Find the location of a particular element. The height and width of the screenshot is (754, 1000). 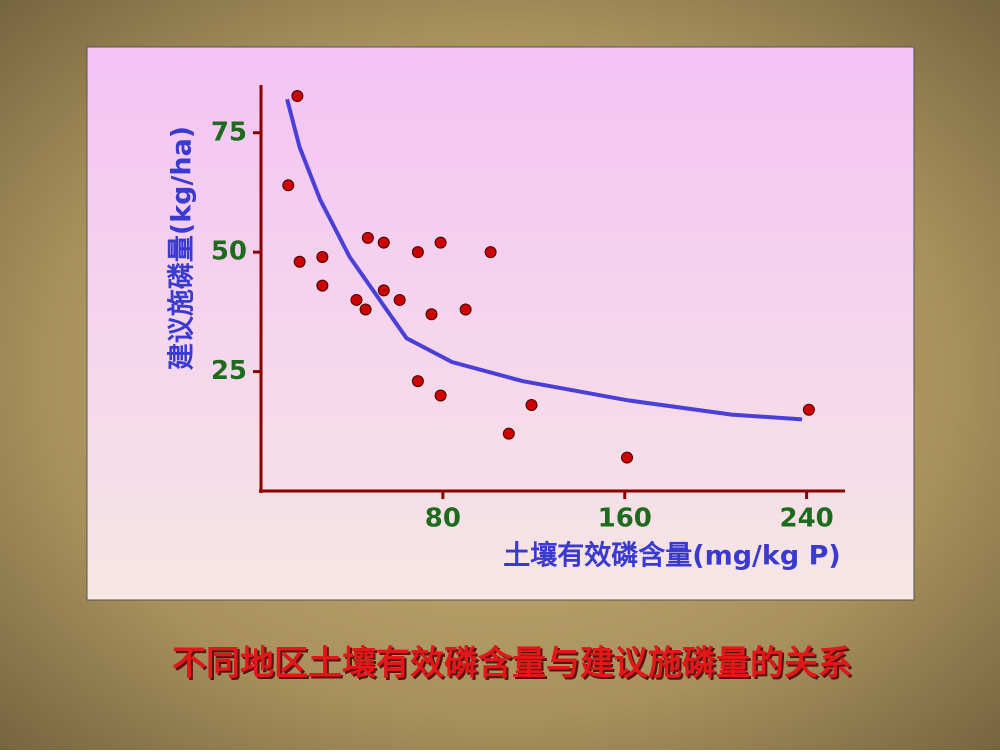

title-shadow: 不同地区土壤有效磷含量与建议施磷量的关系 is located at coordinates (514, 666).